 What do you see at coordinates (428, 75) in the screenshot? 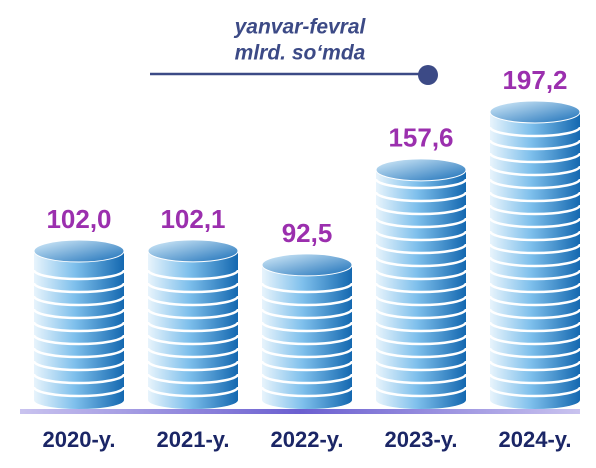
I see `title-dot` at bounding box center [428, 75].